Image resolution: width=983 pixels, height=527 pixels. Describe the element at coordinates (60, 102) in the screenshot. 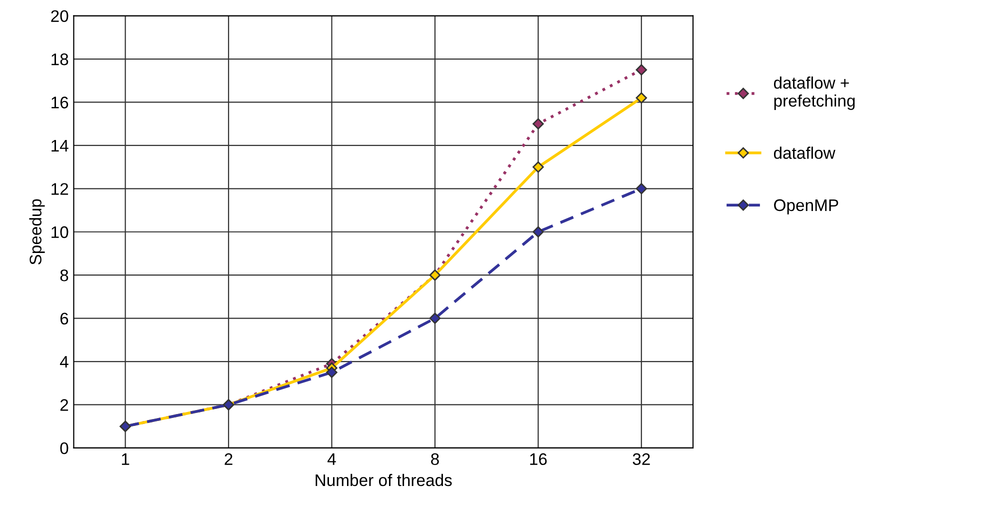

I see `y-tick-label: 16` at that location.